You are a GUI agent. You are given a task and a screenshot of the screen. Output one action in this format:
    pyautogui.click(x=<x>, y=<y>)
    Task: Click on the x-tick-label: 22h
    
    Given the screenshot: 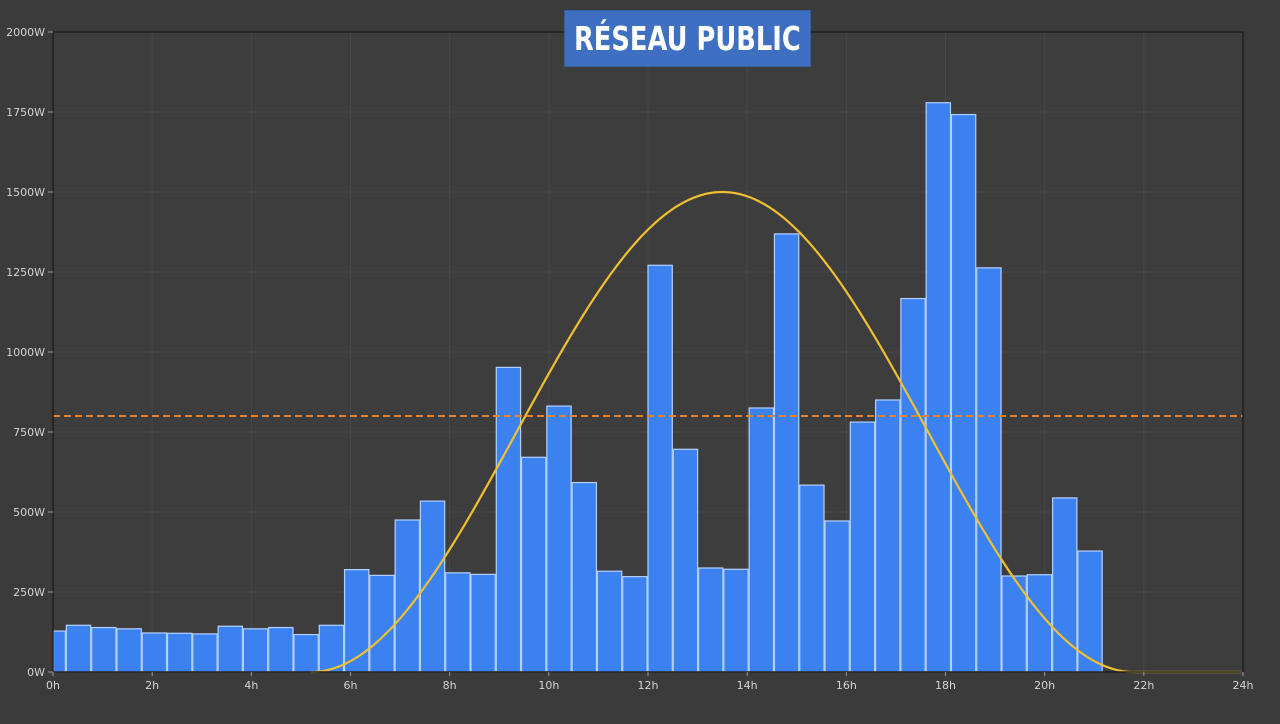 What is the action you would take?
    pyautogui.click(x=1143, y=685)
    